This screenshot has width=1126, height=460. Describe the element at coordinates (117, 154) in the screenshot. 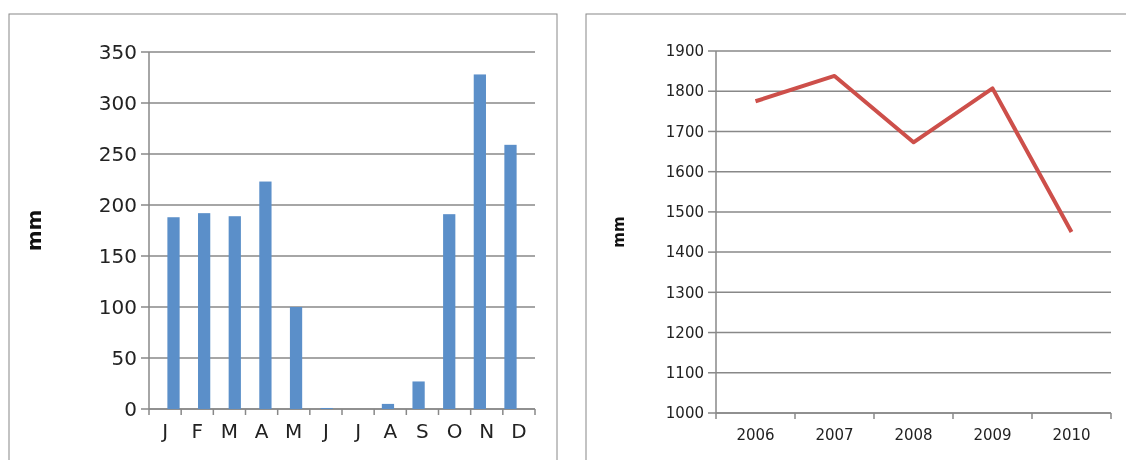

I see `y-tick-label: 250` at that location.